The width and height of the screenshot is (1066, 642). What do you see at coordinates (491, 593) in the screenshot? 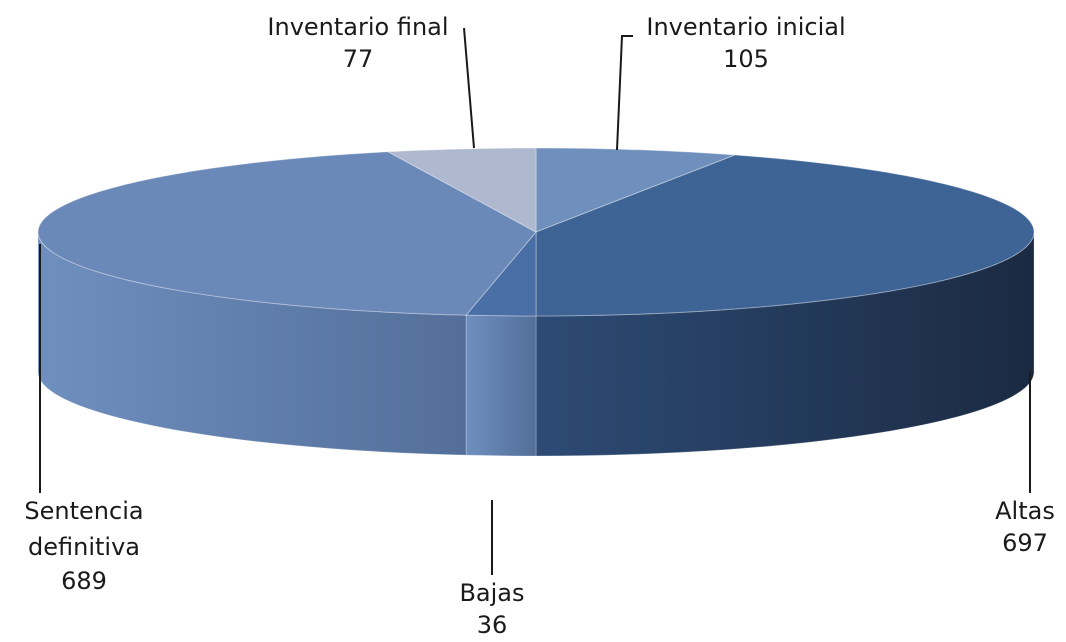
I see `label-bajas-name: Bajas` at bounding box center [491, 593].